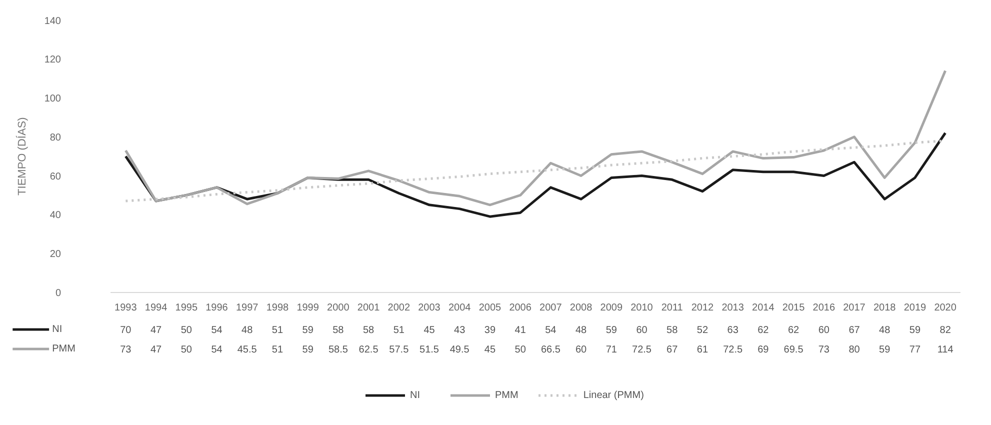  I want to click on data-label: 69, so click(764, 350).